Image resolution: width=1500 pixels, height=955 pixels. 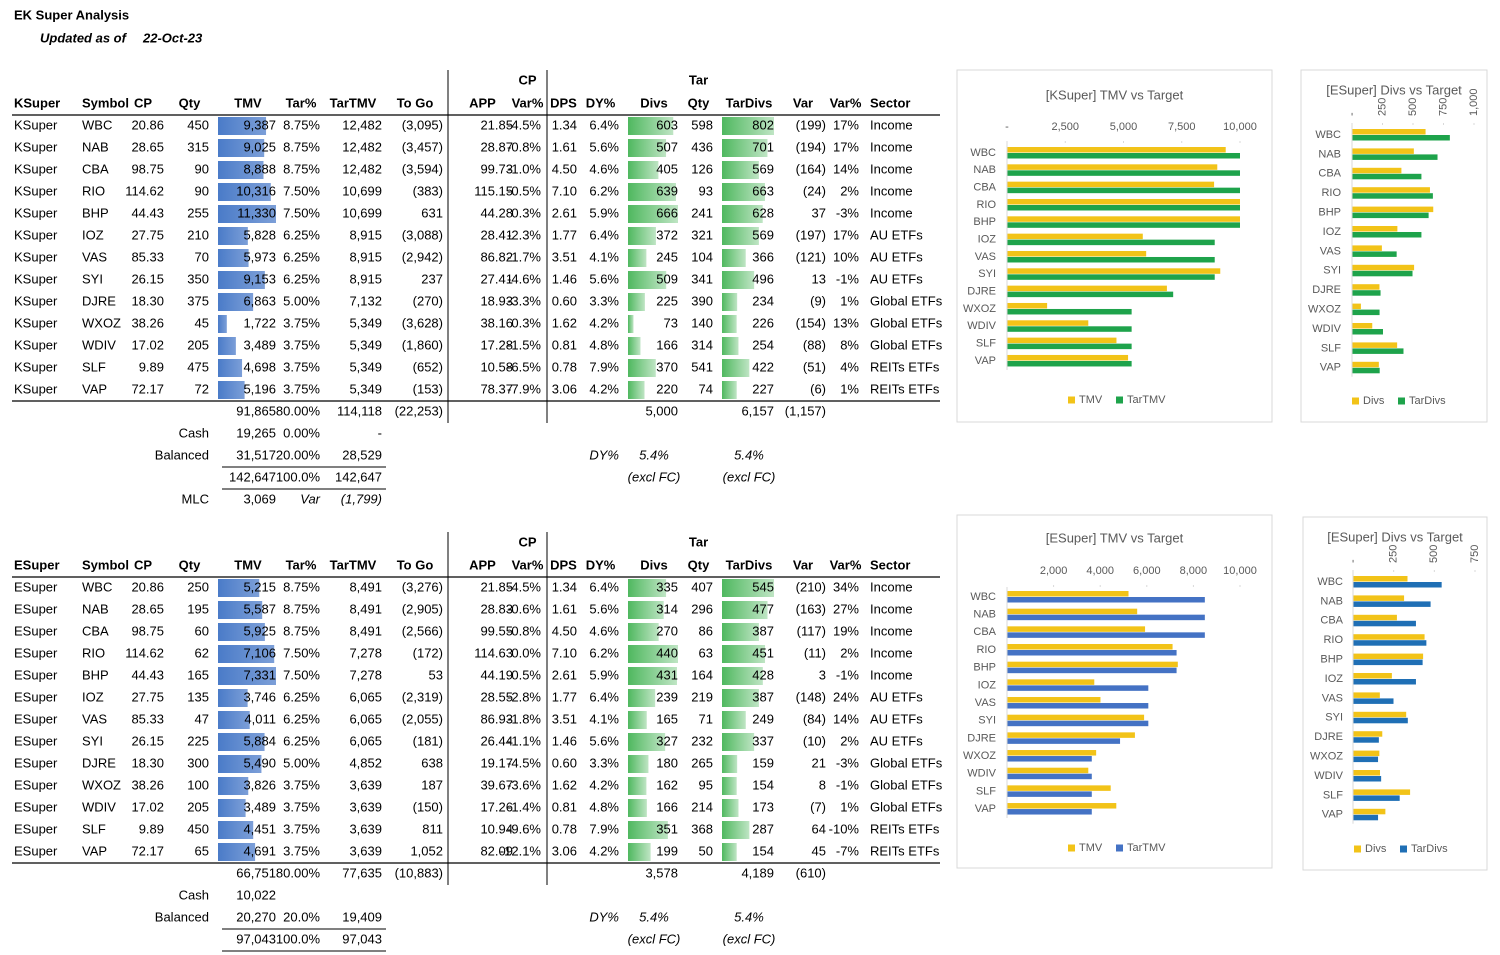 I want to click on cell: 220, so click(x=667, y=388).